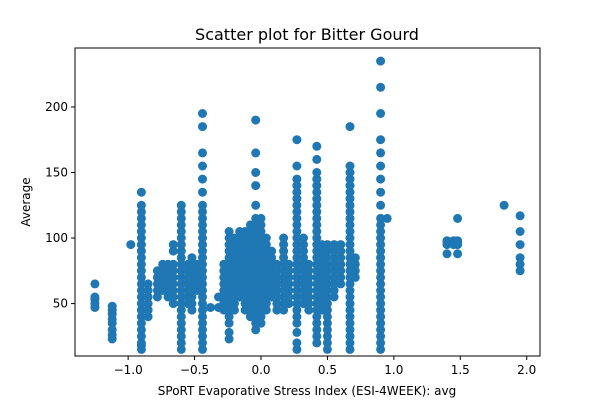 The height and width of the screenshot is (400, 600). Describe the element at coordinates (260, 370) in the screenshot. I see `x-tick-label: 0.0` at that location.